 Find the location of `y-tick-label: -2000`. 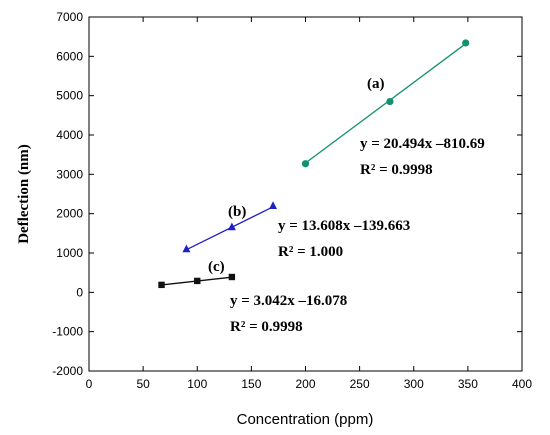

y-tick-label: -2000 is located at coordinates (67, 371).